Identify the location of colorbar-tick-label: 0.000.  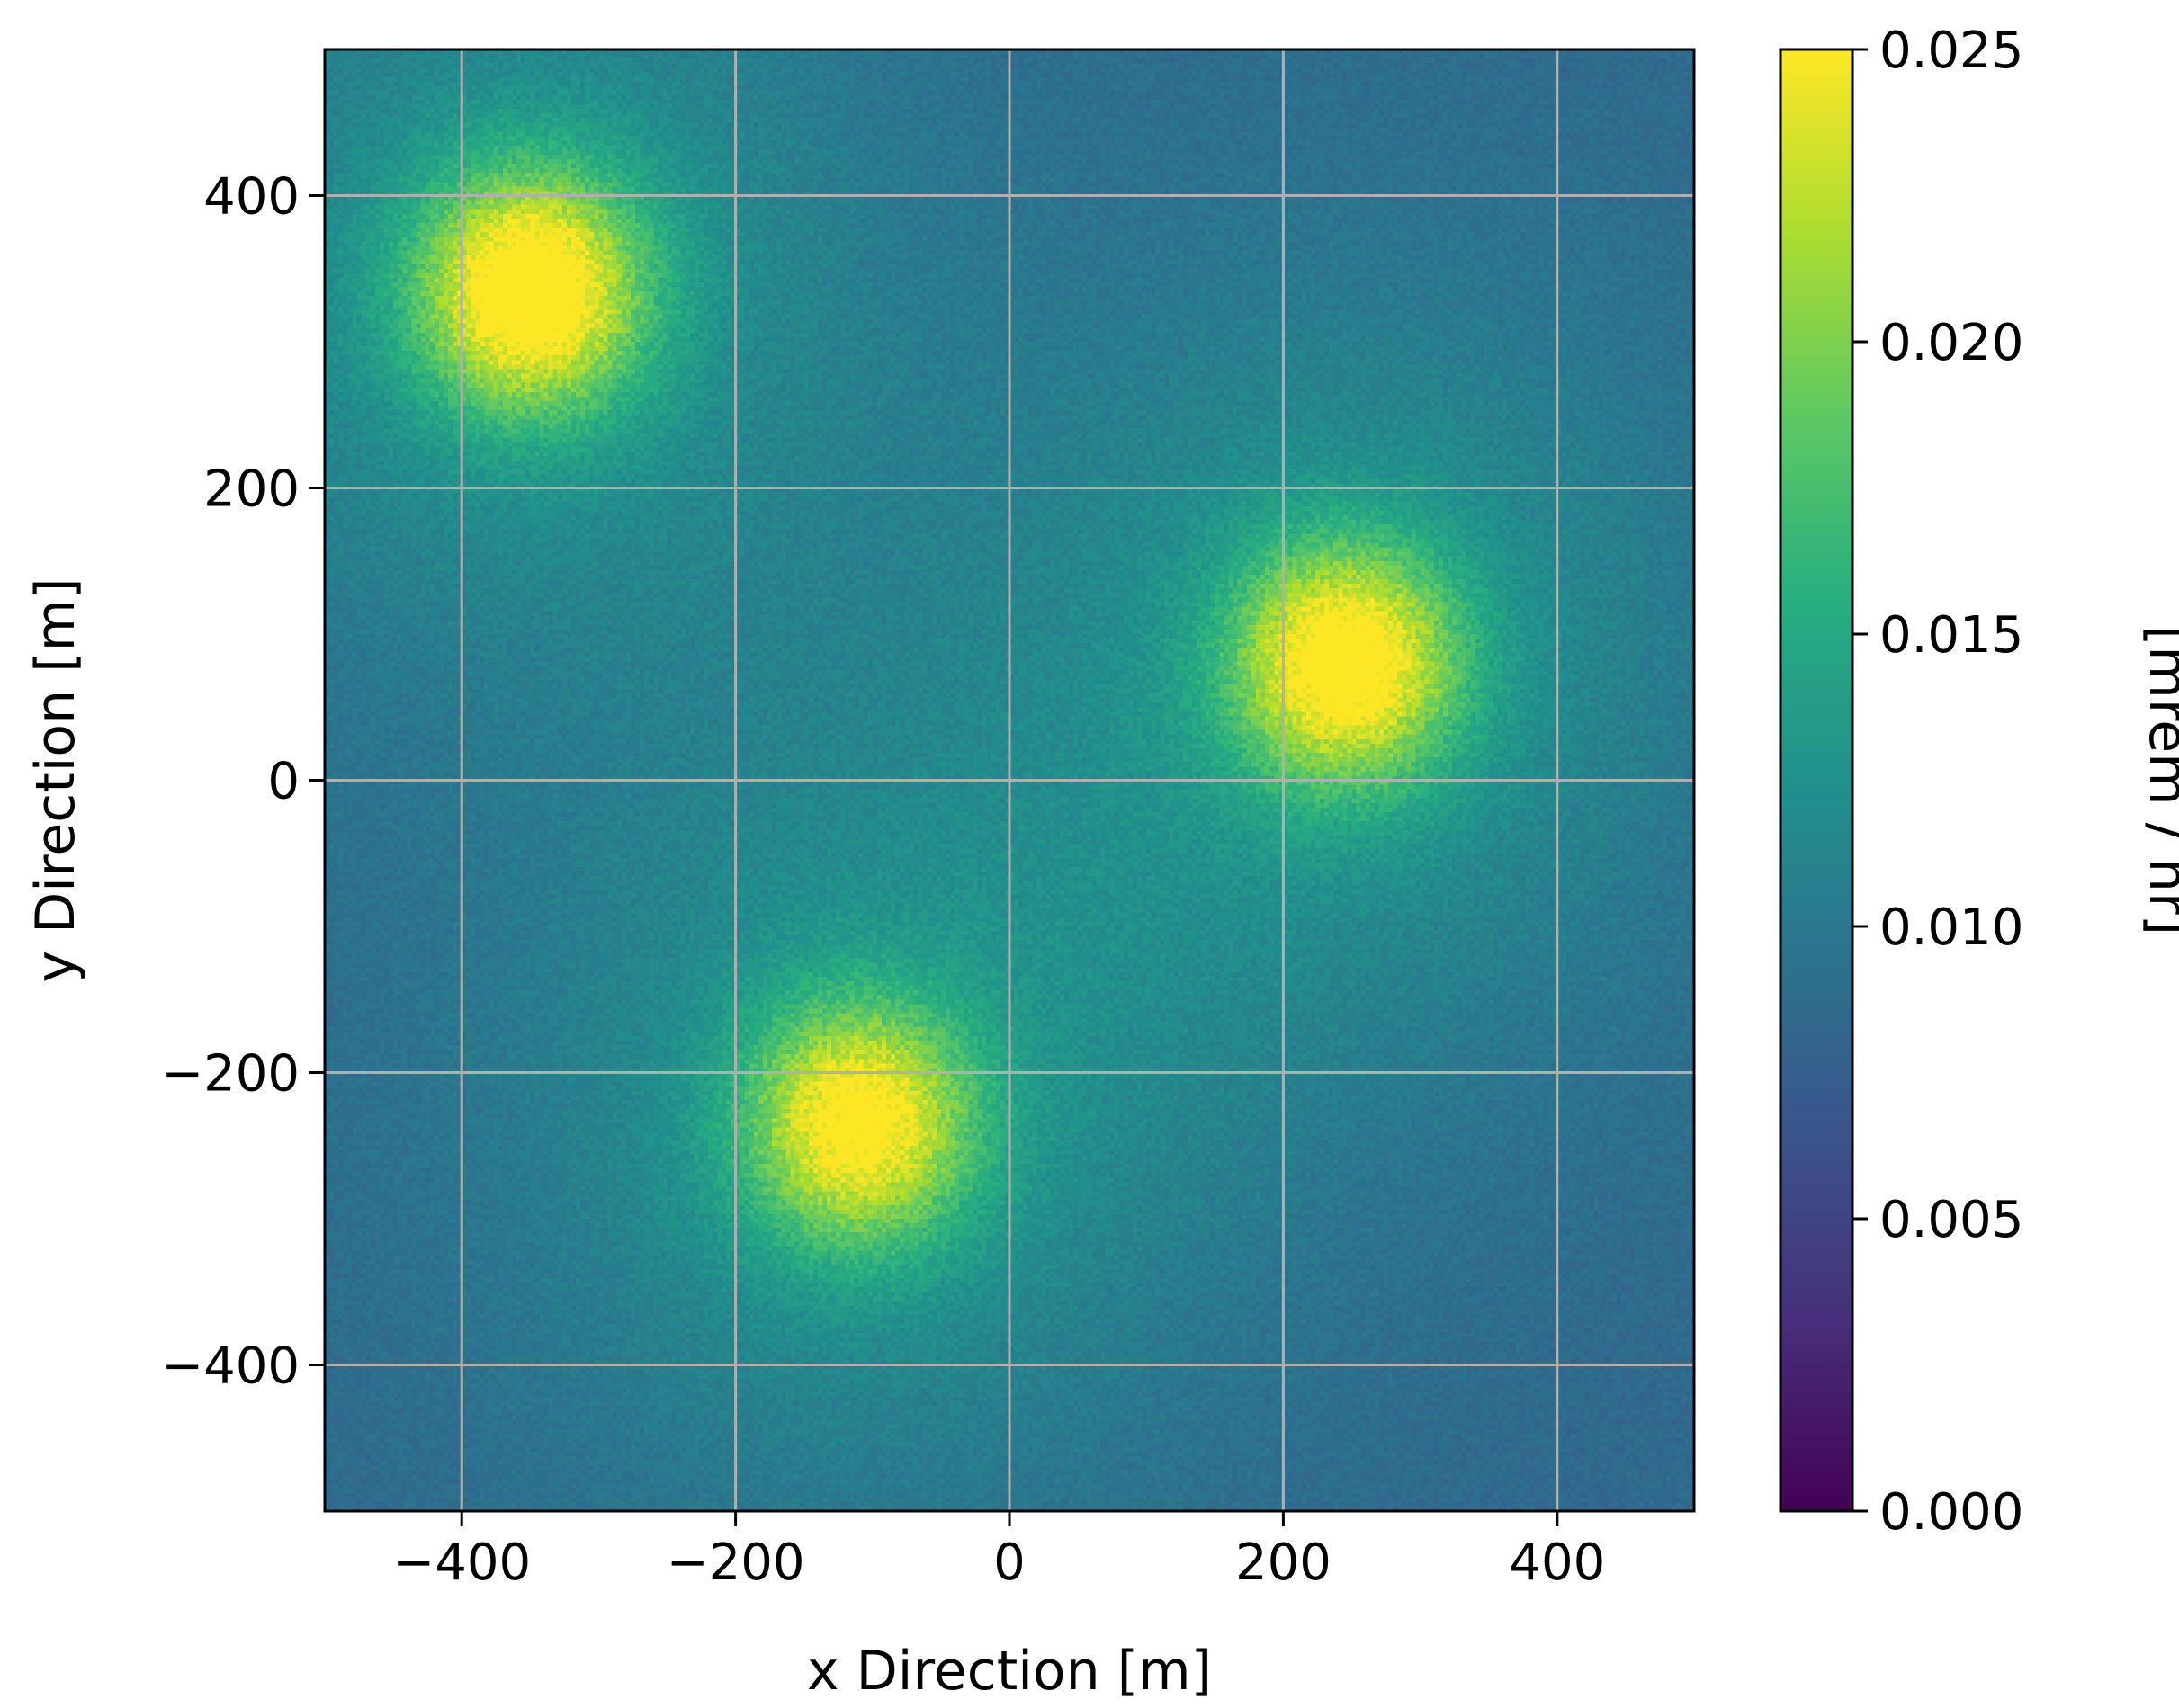
(1951, 1512).